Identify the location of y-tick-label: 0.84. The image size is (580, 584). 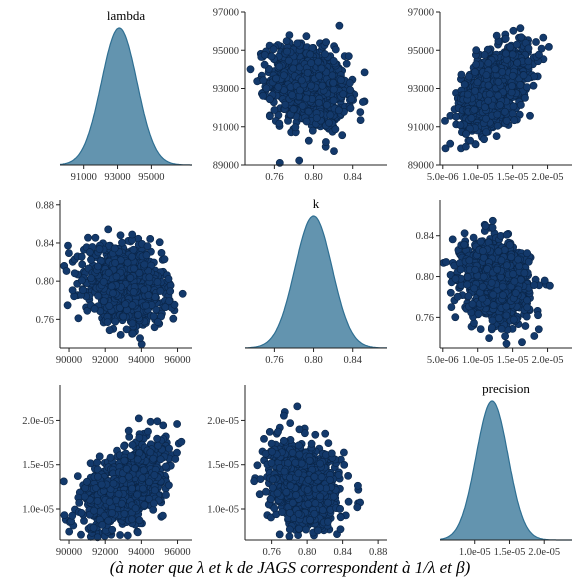
(45, 243).